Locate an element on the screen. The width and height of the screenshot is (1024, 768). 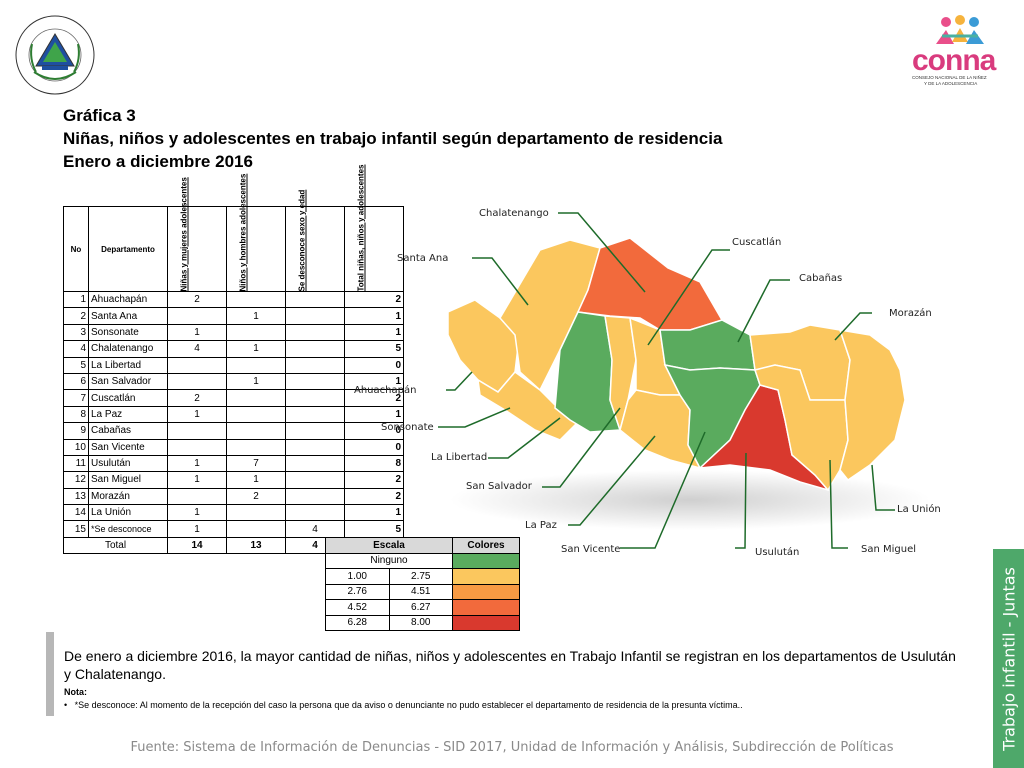
label-san-miguel: San Miguel is located at coordinates (889, 549).